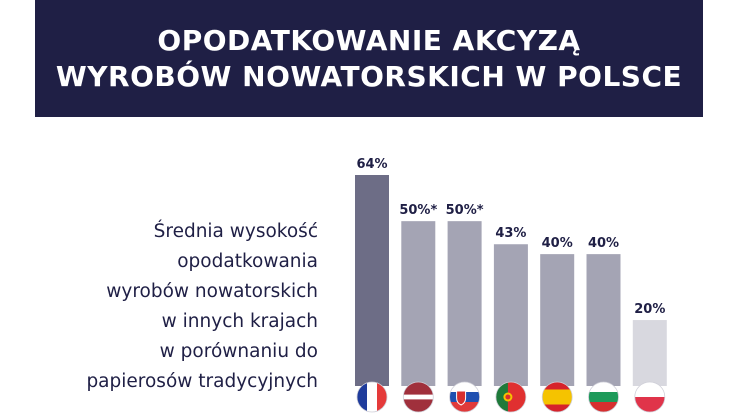  I want to click on flag-bulgaria-icon, so click(603, 397).